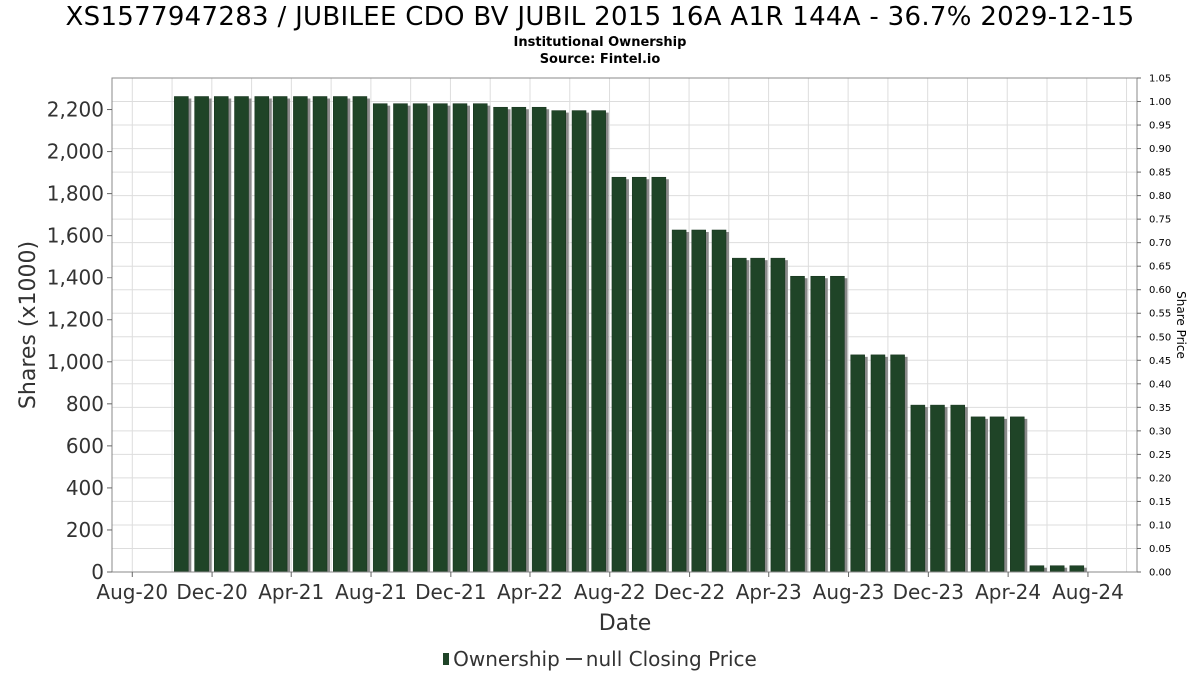 This screenshot has height=675, width=1200. I want to click on y2-axis-tick-label: 0.80, so click(1160, 196).